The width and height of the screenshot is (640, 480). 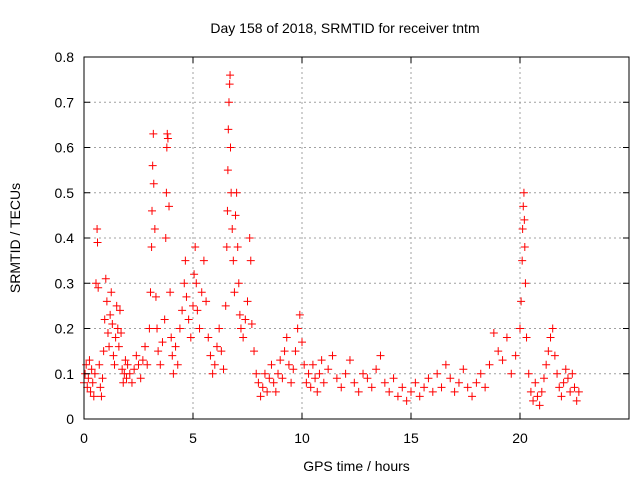 What do you see at coordinates (65, 102) in the screenshot?
I see `y-tick-label: 0.7` at bounding box center [65, 102].